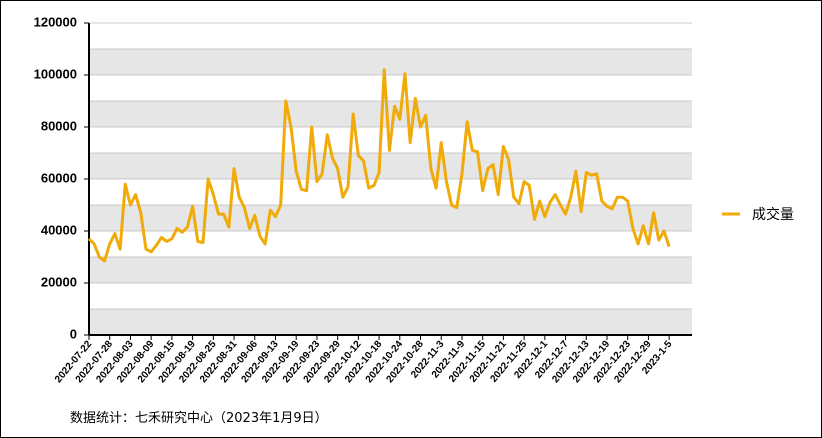  What do you see at coordinates (55, 21) in the screenshot?
I see `y-tick-label: 120000` at bounding box center [55, 21].